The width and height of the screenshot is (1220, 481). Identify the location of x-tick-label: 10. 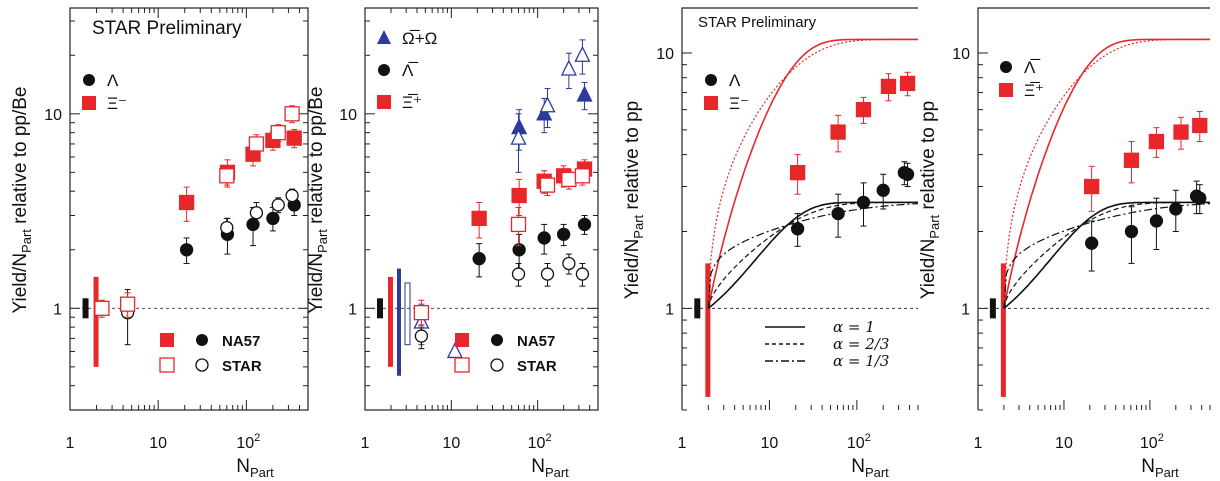
(451, 443).